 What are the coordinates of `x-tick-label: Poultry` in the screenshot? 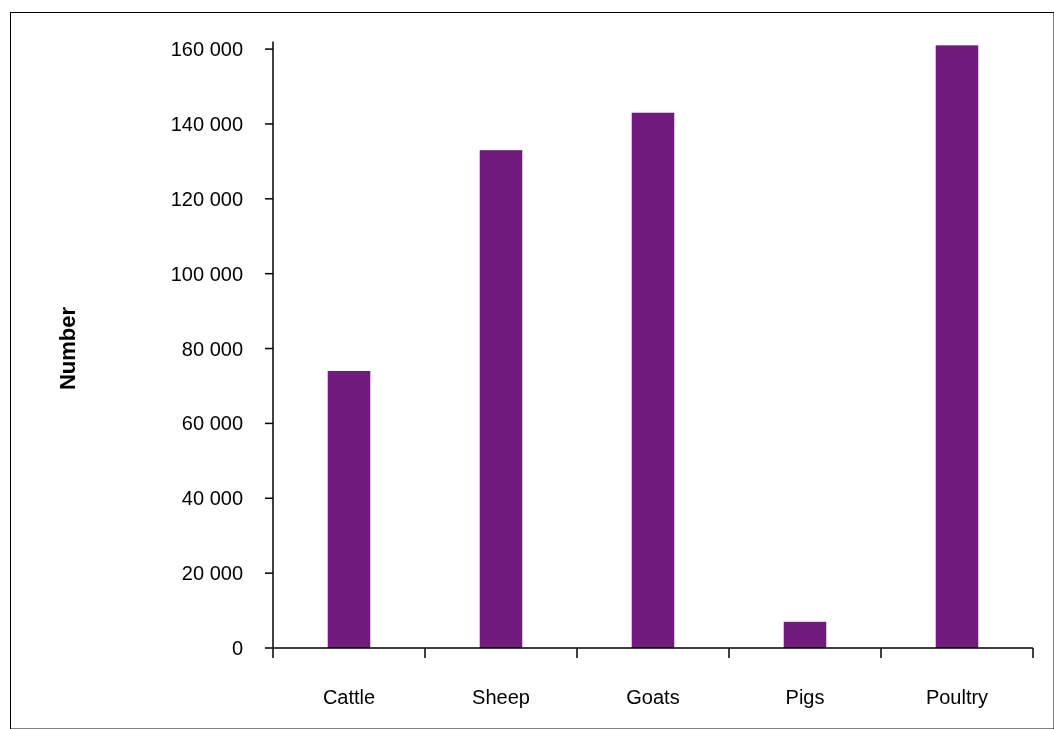 It's located at (957, 697).